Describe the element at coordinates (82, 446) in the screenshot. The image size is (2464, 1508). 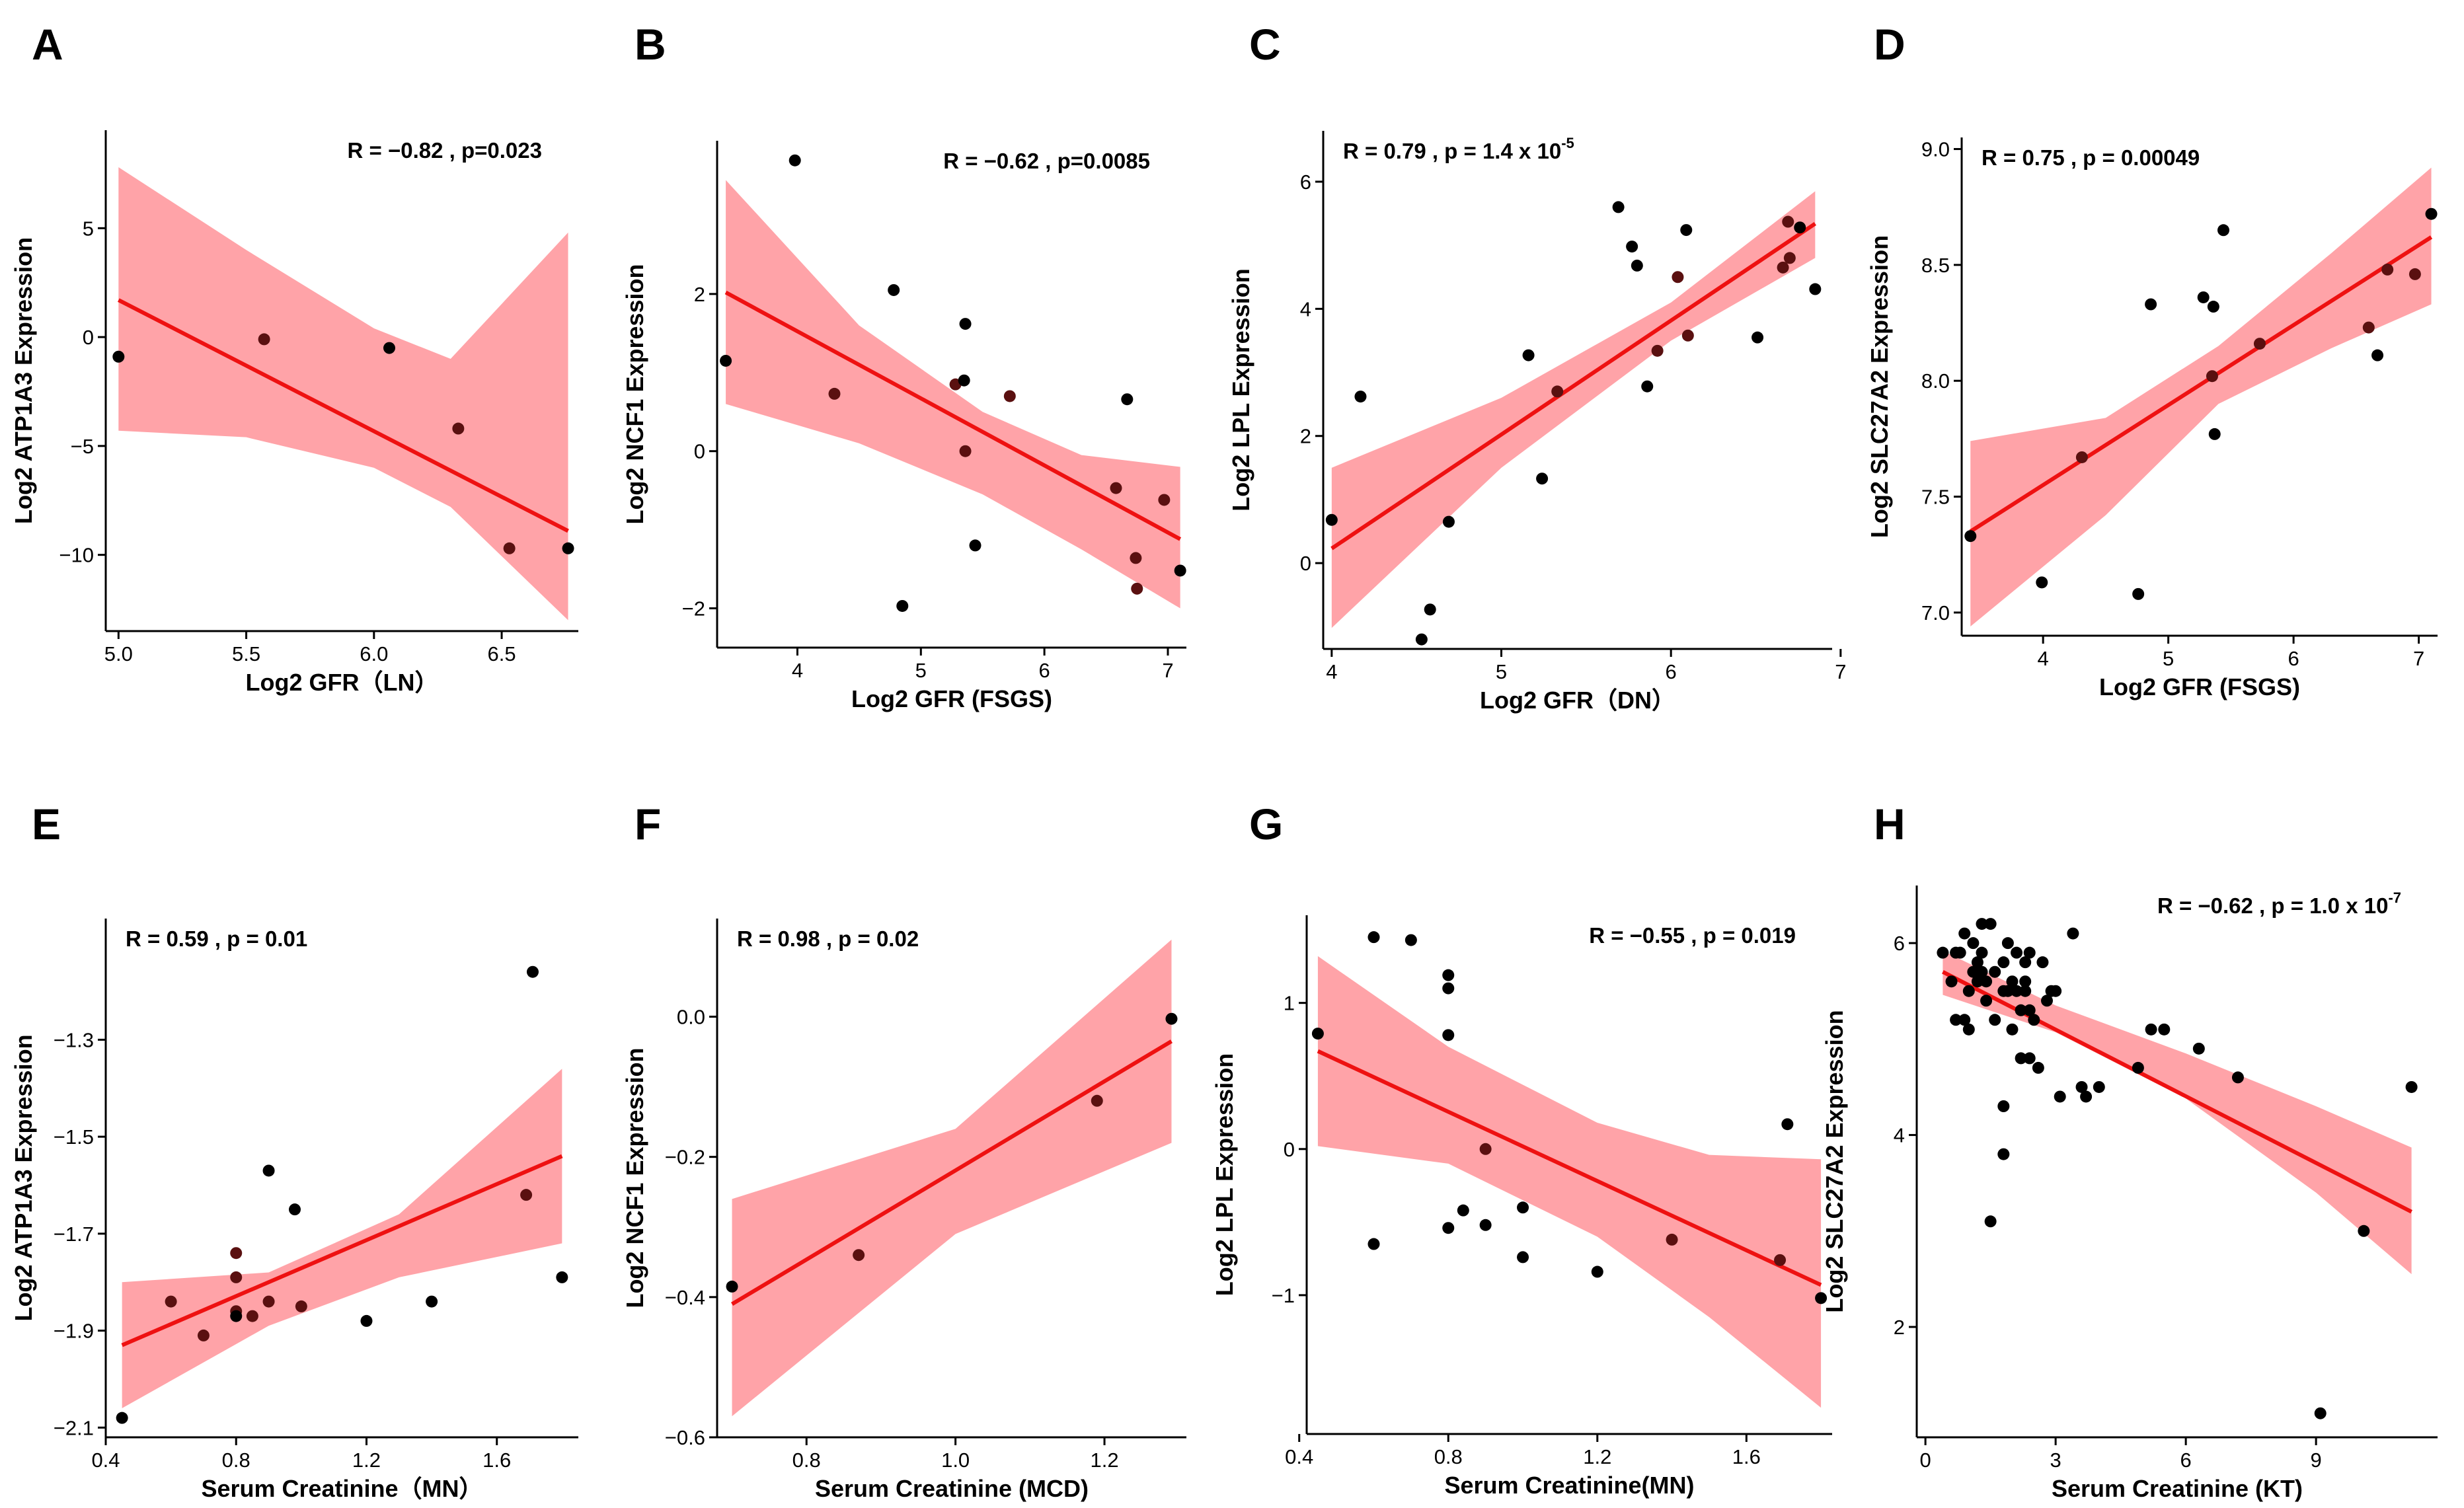
I see `y-tick-label-a: −5` at that location.